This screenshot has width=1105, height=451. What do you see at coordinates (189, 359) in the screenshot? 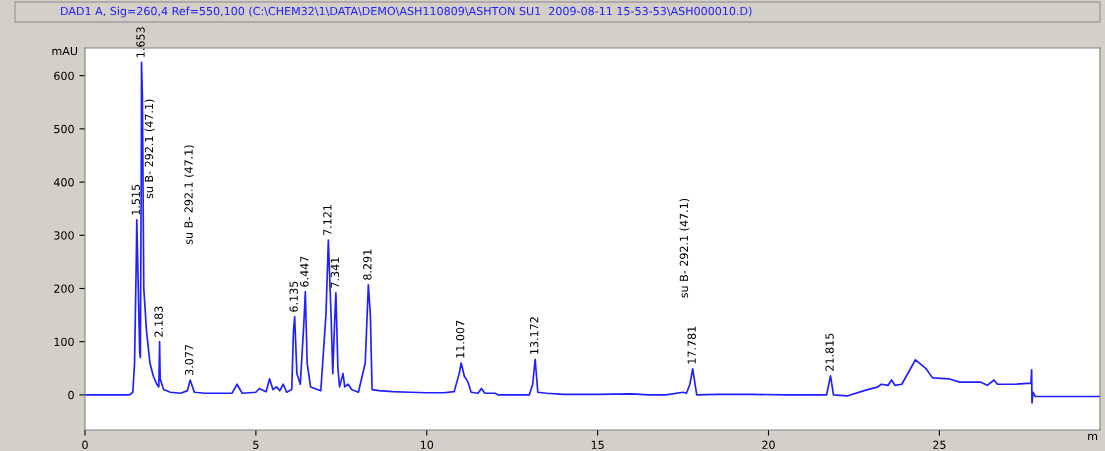
I see `annotation: 3.077` at bounding box center [189, 359].